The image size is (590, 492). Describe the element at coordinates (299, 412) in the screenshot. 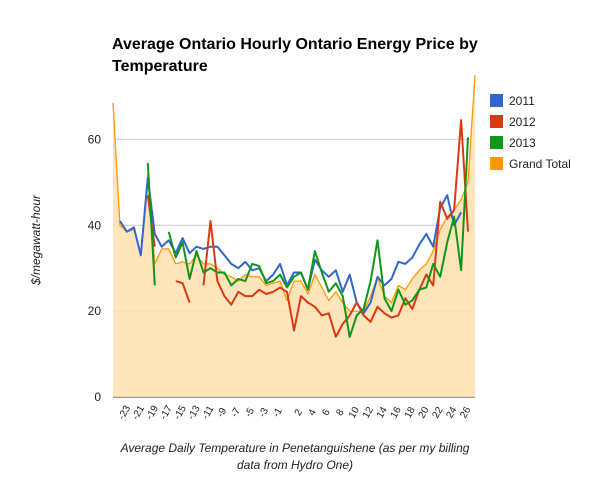

I see `x-tick-label: 2` at that location.